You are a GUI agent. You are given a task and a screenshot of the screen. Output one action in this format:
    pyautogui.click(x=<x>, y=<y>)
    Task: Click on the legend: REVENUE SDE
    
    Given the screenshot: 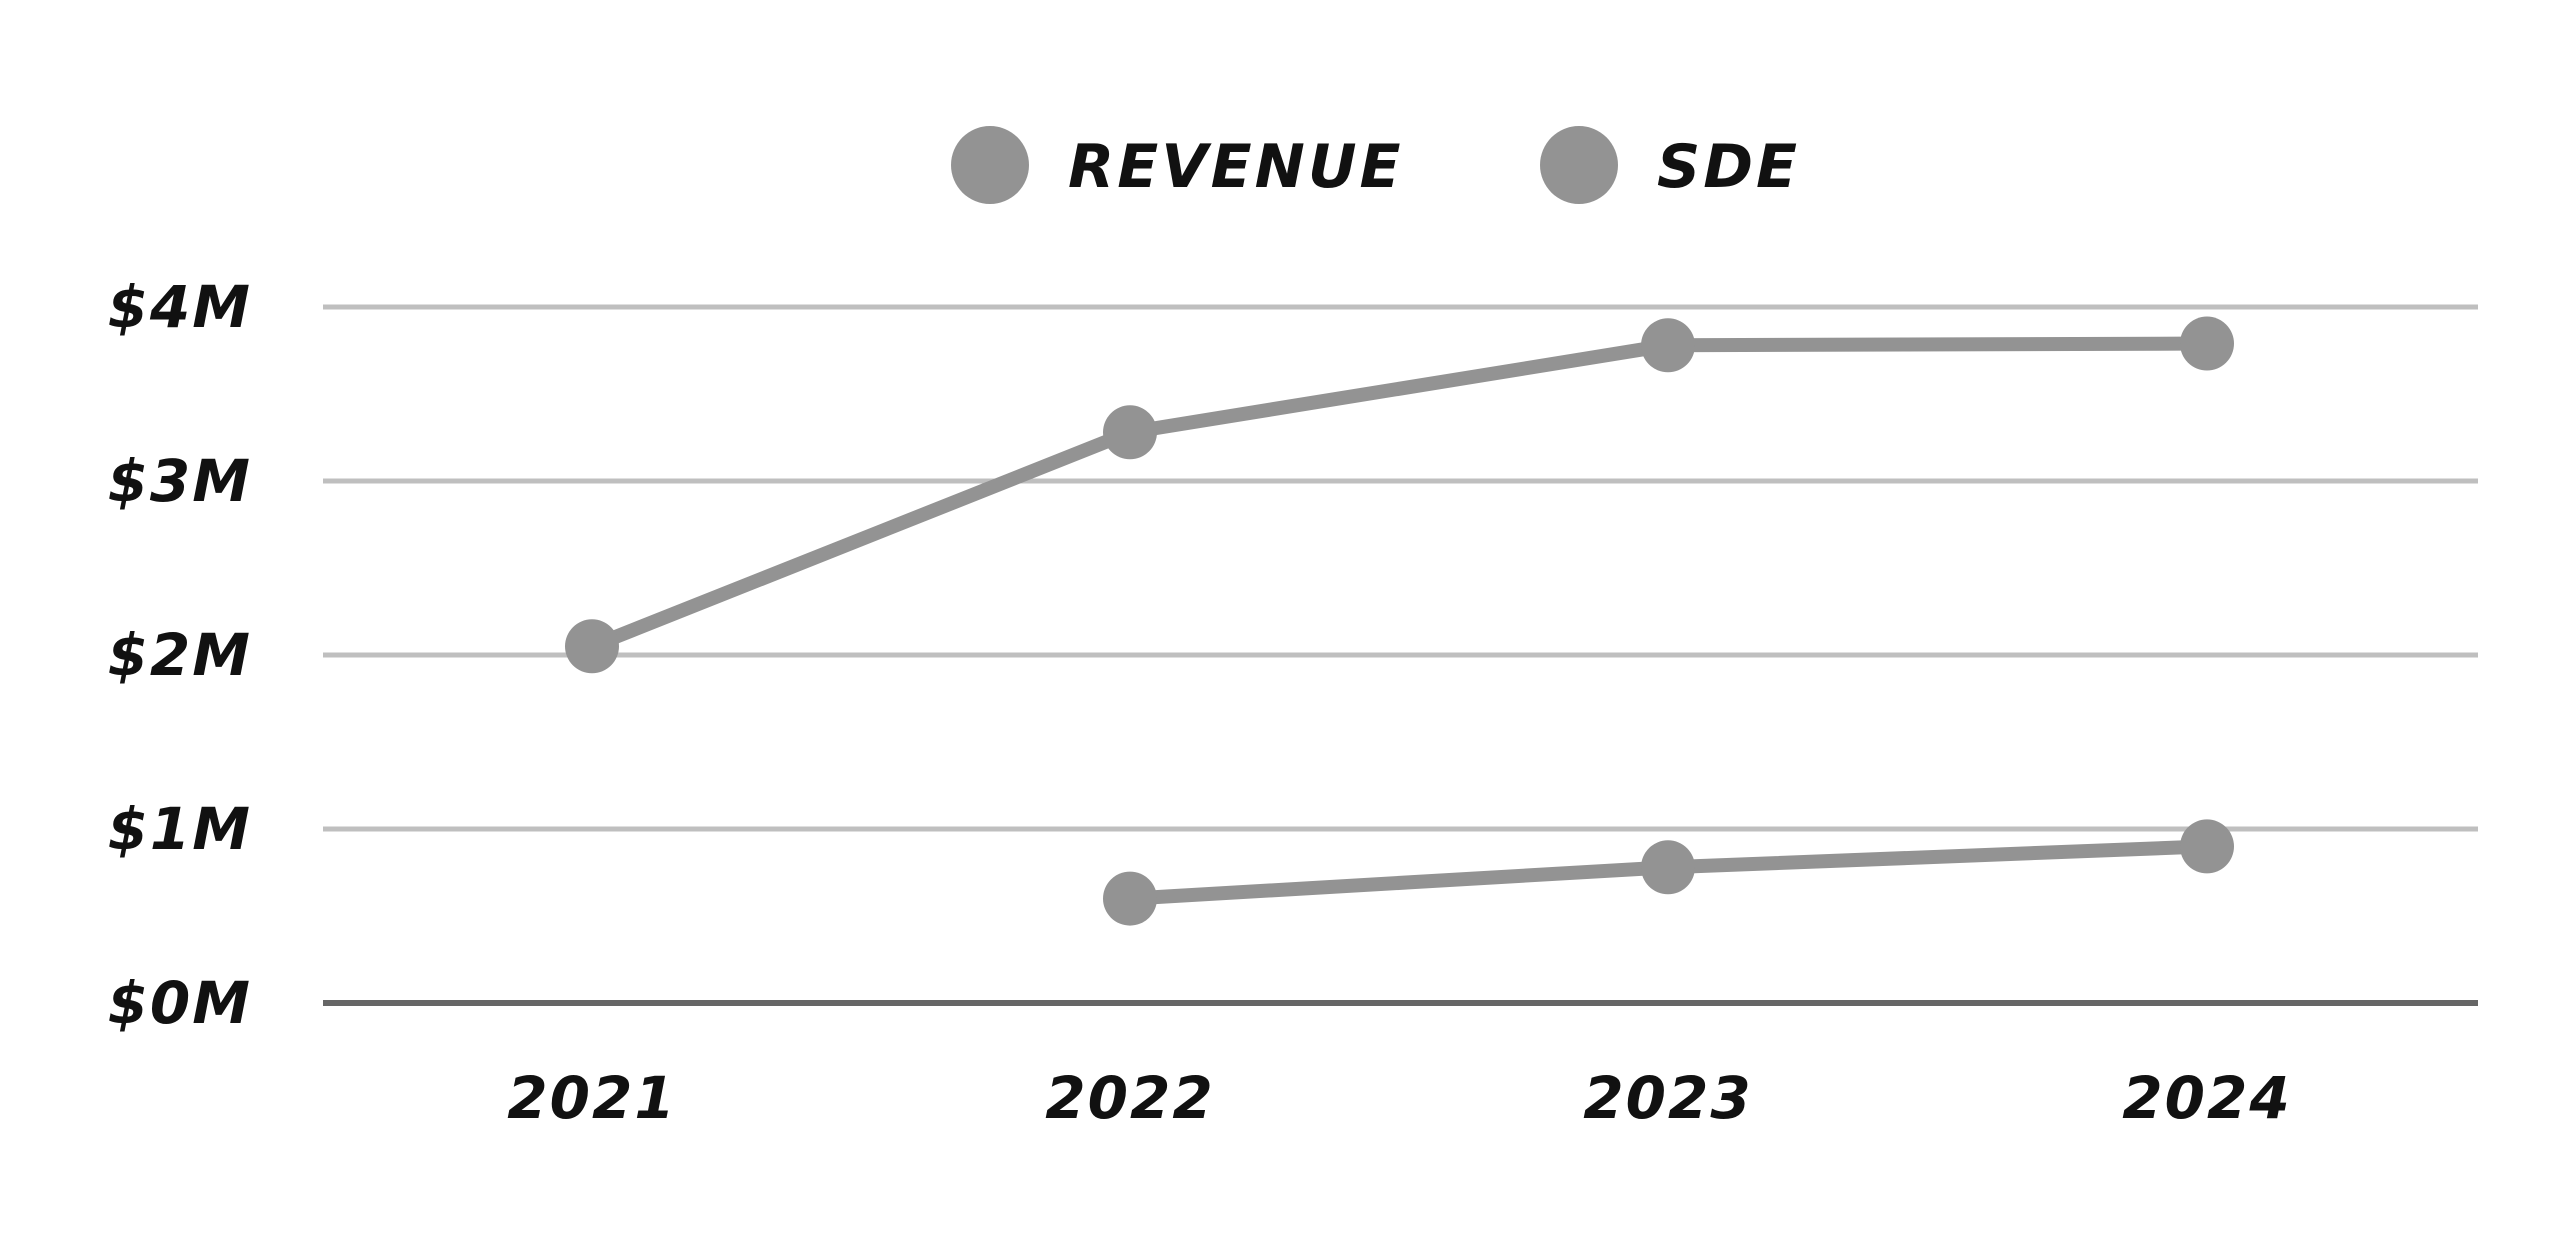 What is the action you would take?
    pyautogui.click(x=1375, y=165)
    